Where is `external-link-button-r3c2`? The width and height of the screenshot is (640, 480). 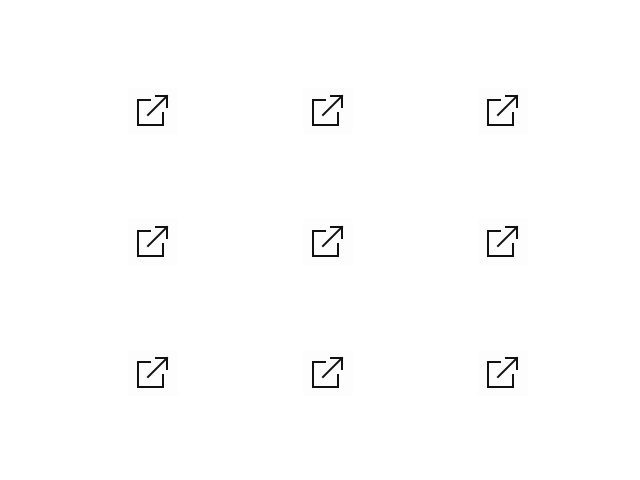 external-link-button-r3c2 is located at coordinates (328, 373).